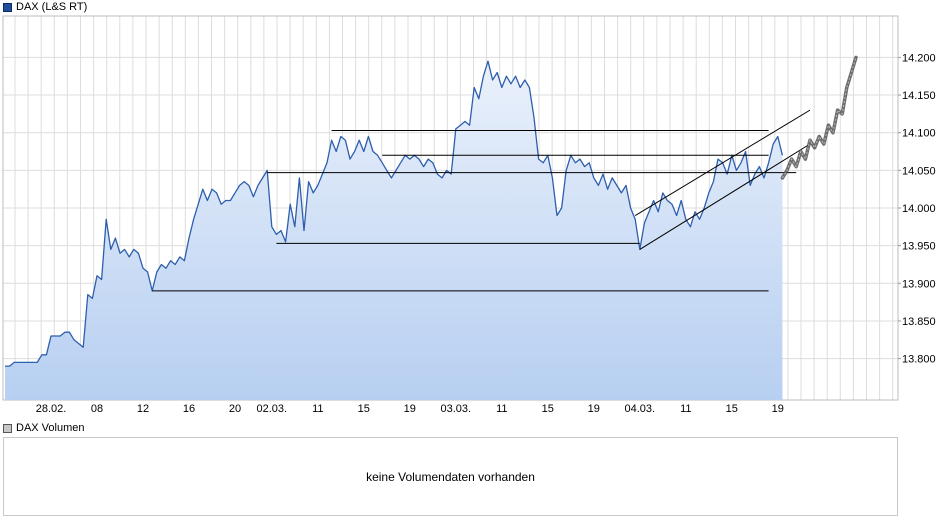  Describe the element at coordinates (919, 96) in the screenshot. I see `y-tick-label: 14.150` at that location.